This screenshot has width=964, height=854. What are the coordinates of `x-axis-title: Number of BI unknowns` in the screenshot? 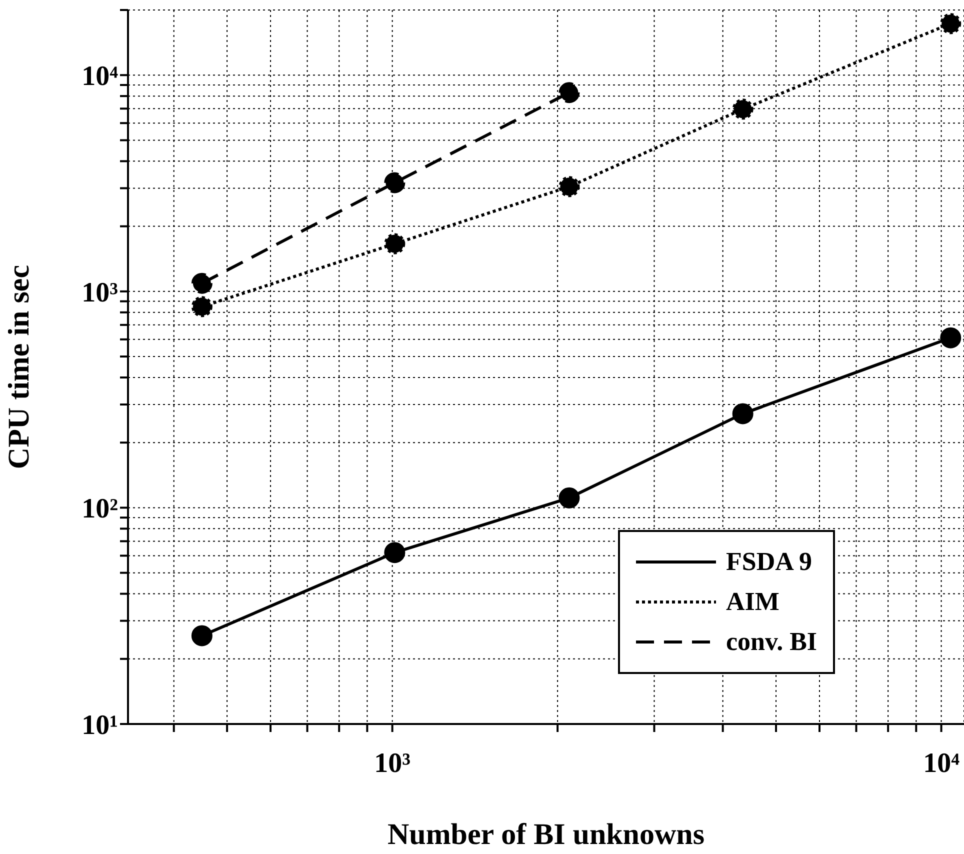 It's located at (546, 834).